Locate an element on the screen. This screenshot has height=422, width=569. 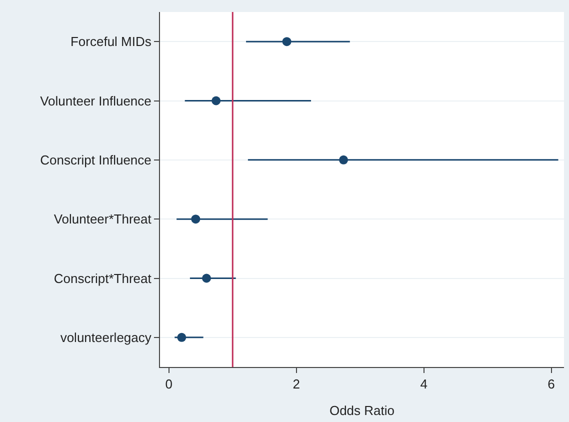
x-axis-title: Odds Ratio is located at coordinates (362, 410).